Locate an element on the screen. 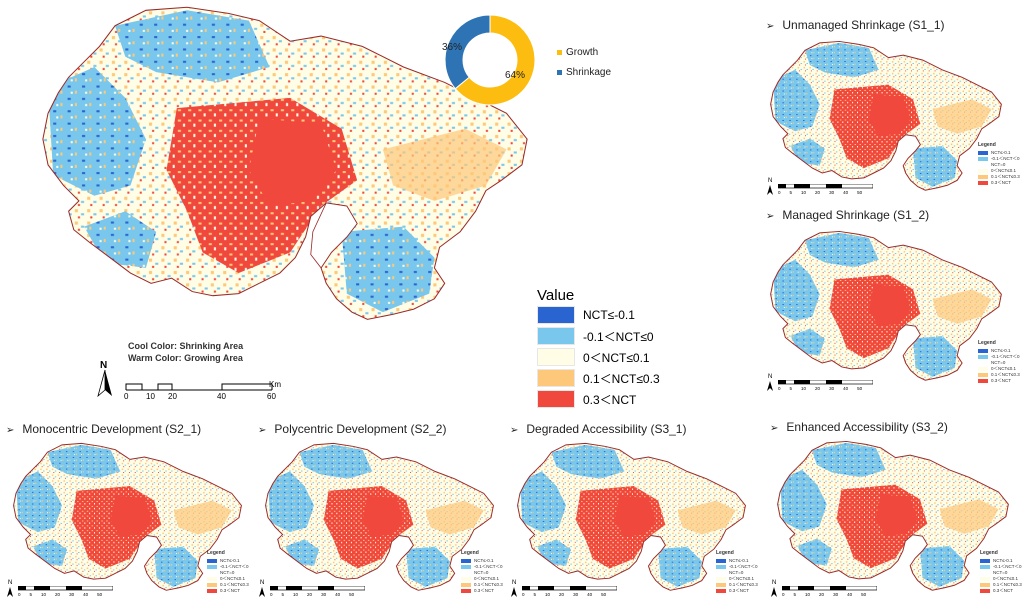  main-legend-item: 0.1＜NCT≤0.3 is located at coordinates (598, 378).